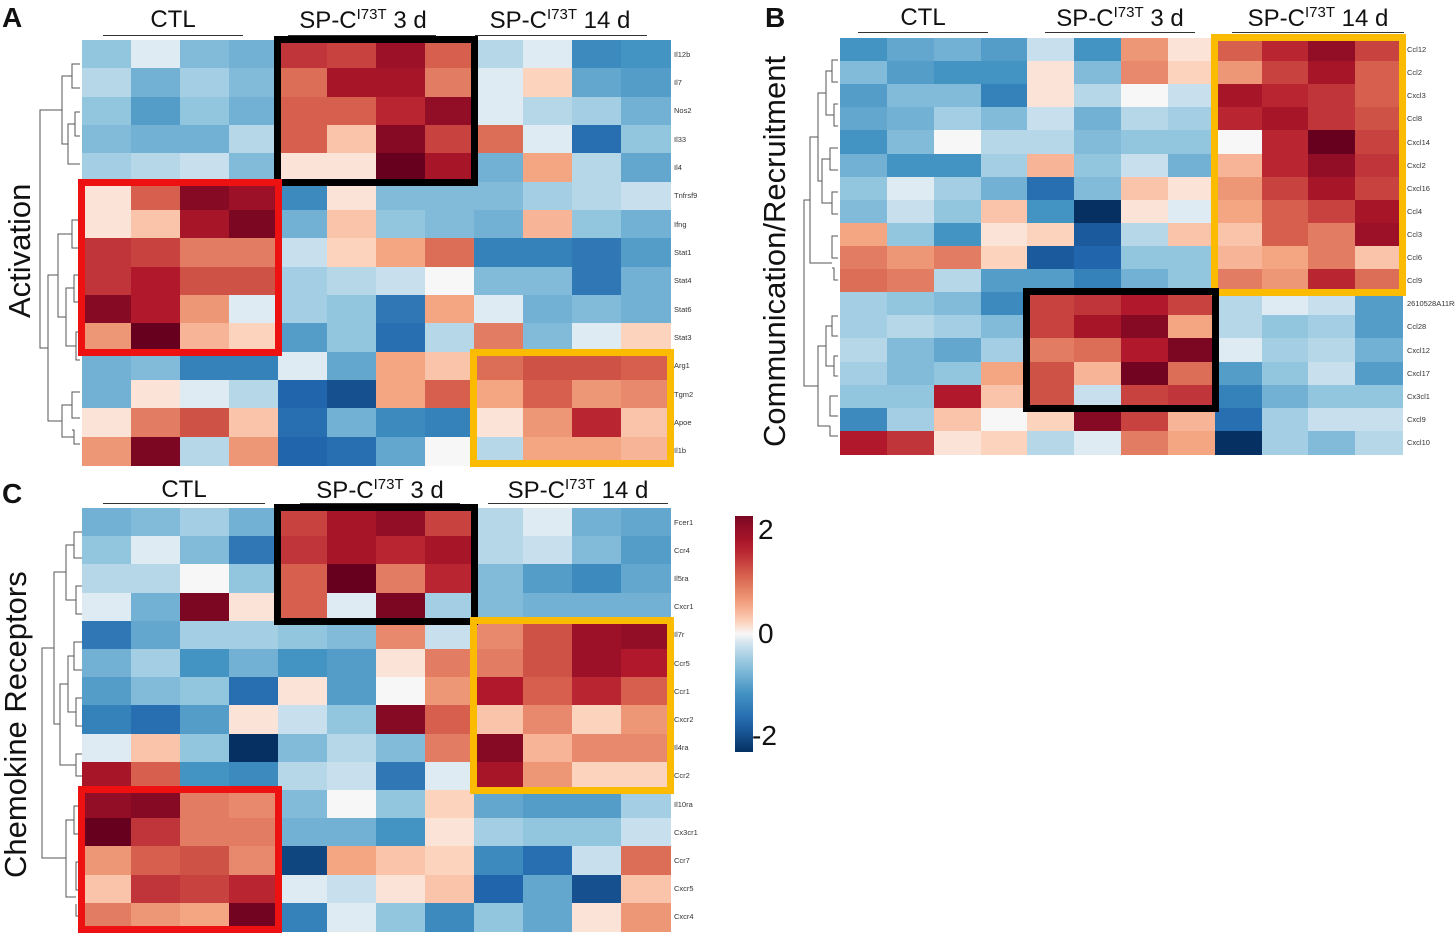 This screenshot has width=1455, height=933. Describe the element at coordinates (12, 17) in the screenshot. I see `panel-letter-a: A` at that location.